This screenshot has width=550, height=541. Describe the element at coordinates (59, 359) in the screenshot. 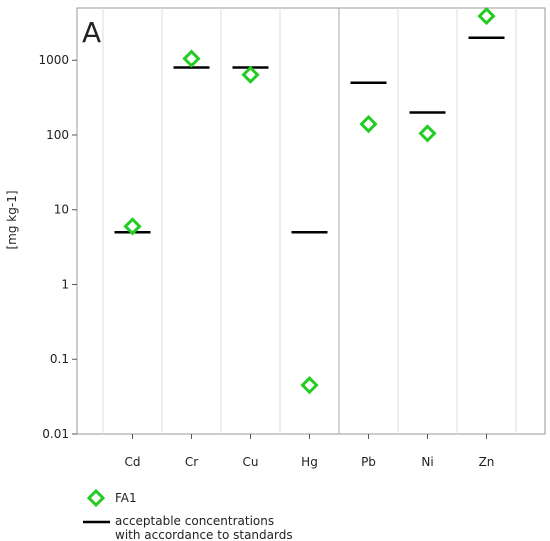

I see `y-tick-label: 0.1` at that location.